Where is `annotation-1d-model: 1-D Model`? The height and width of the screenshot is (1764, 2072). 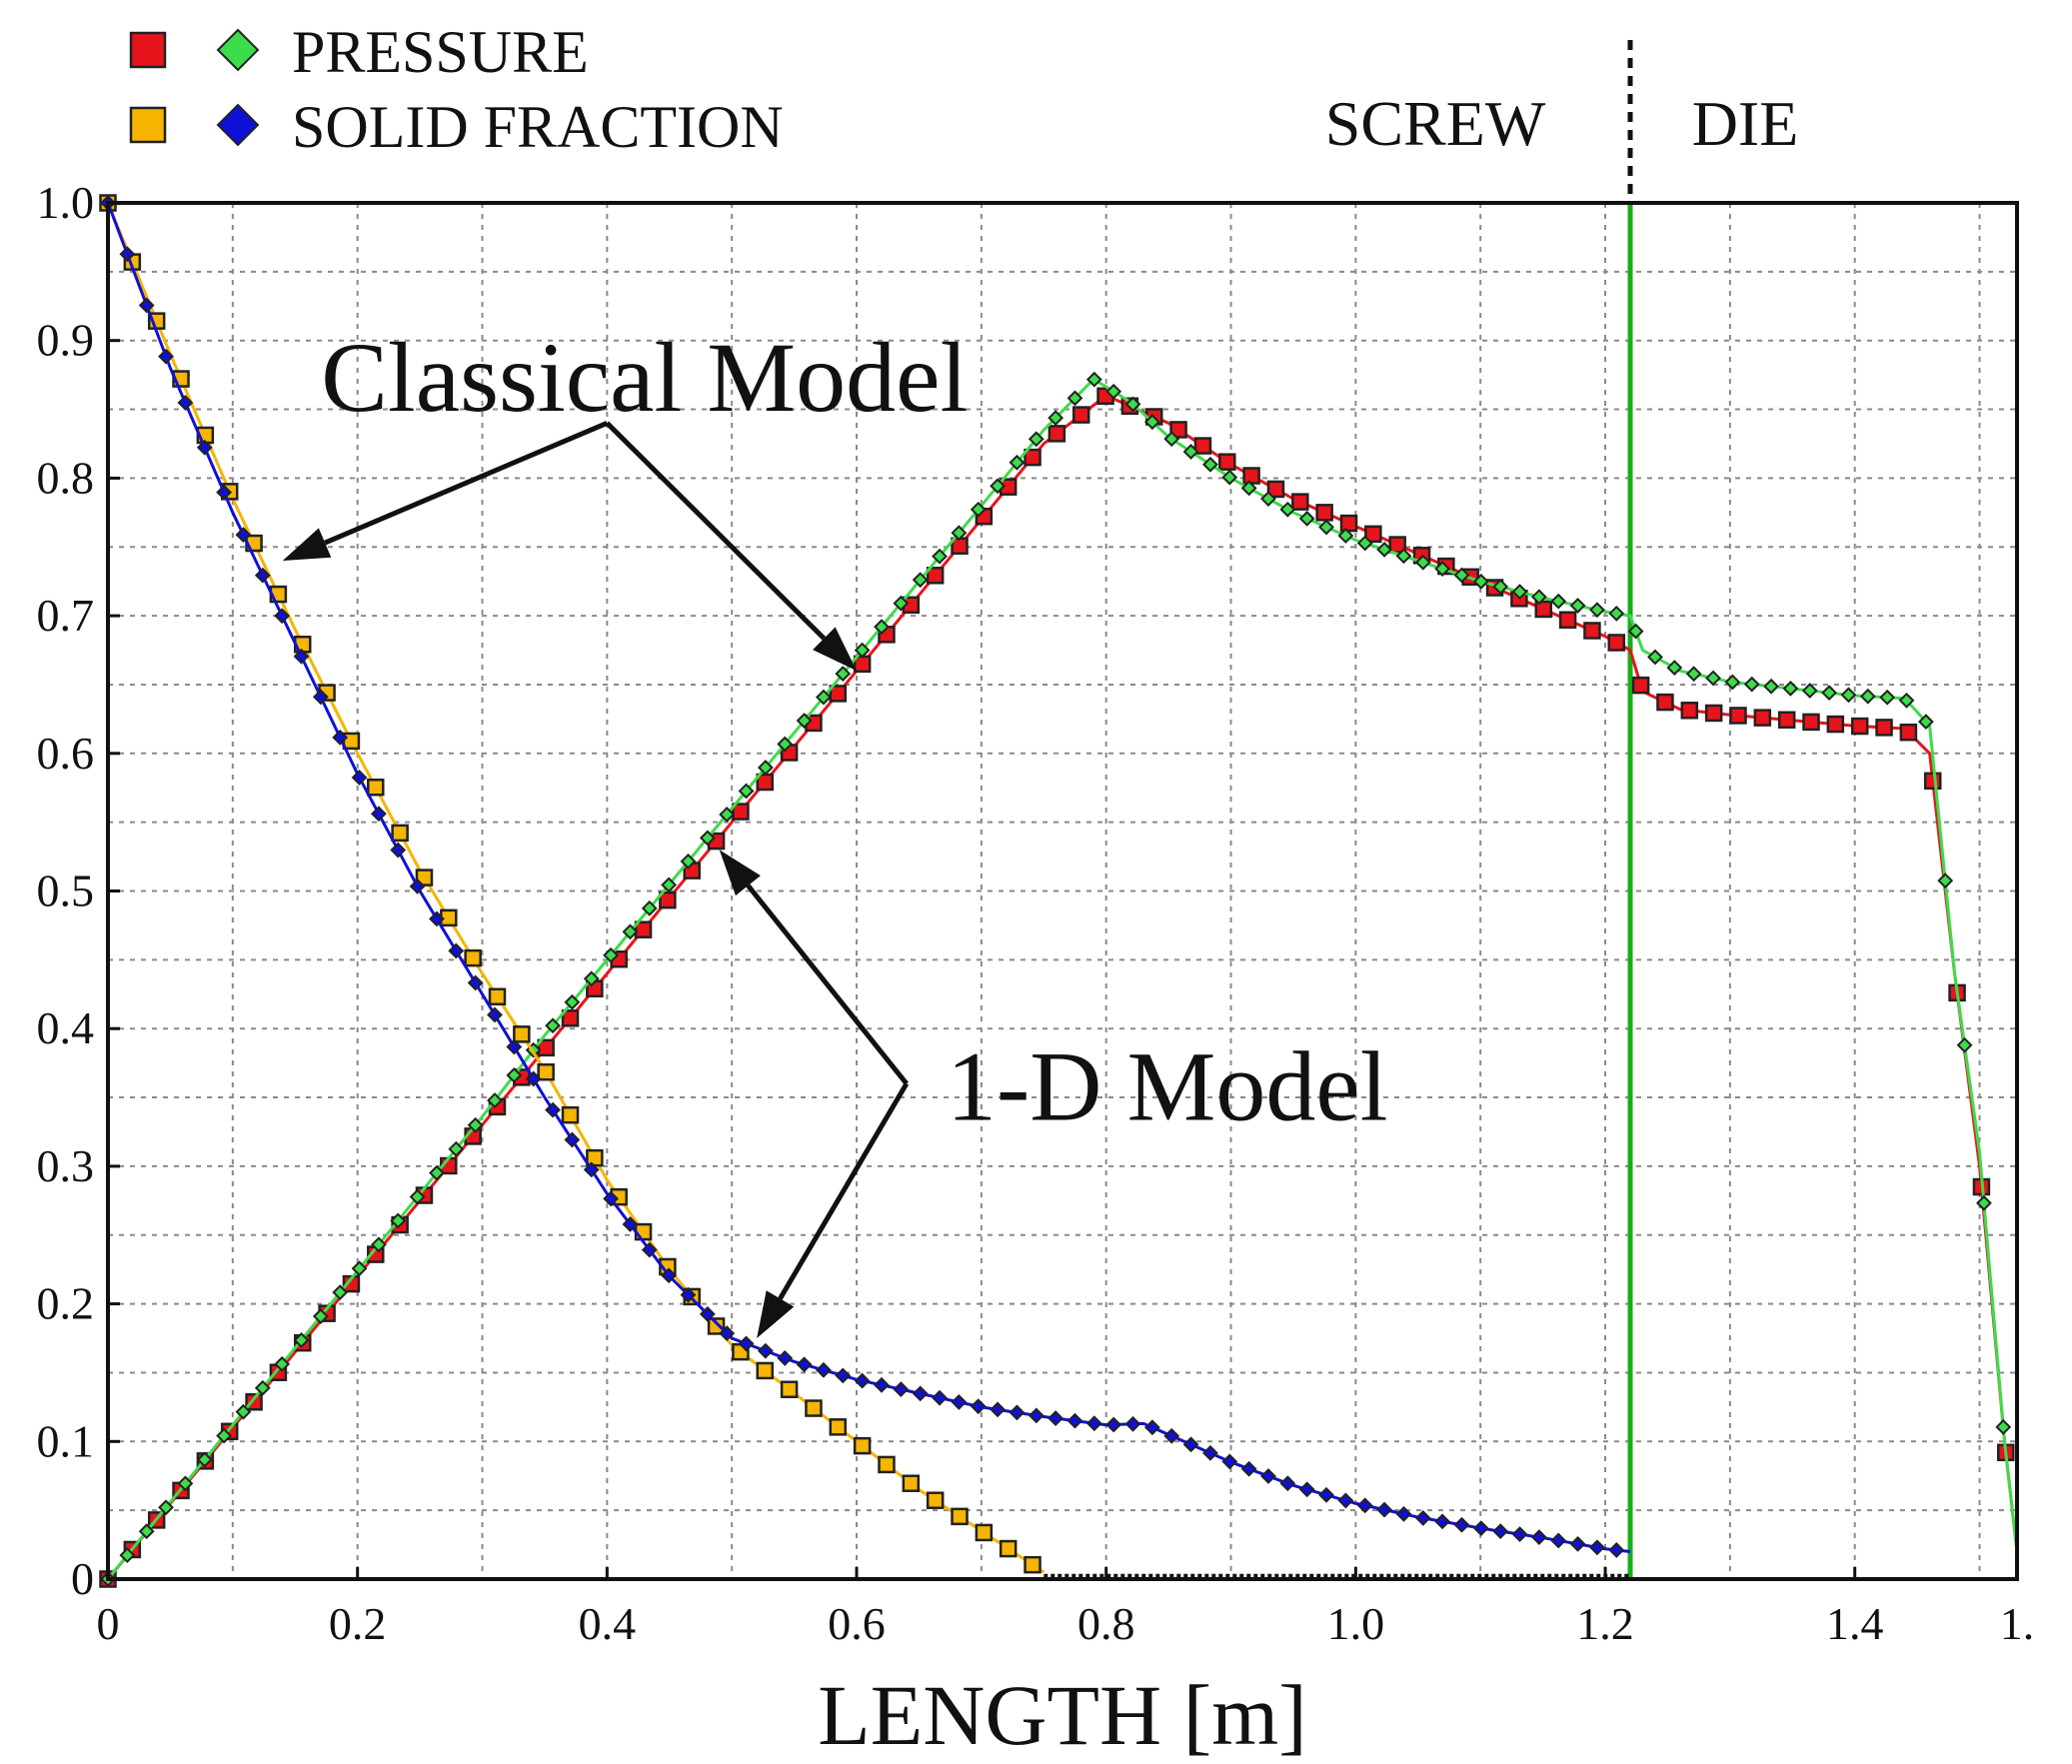 annotation-1d-model: 1-D Model is located at coordinates (1167, 1086).